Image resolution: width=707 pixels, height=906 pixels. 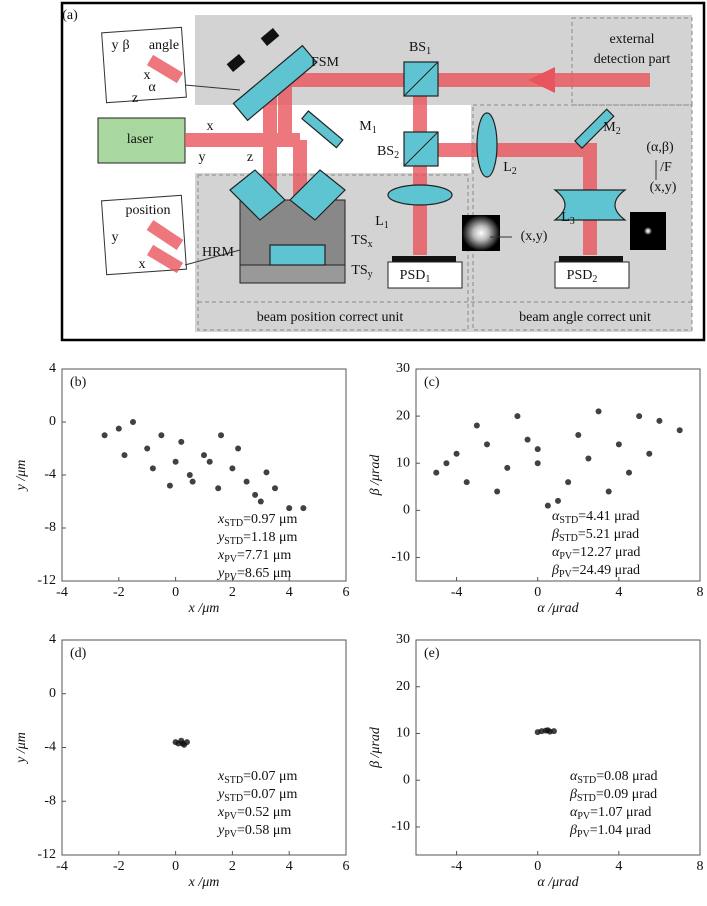 I want to click on l2, so click(x=487, y=145).